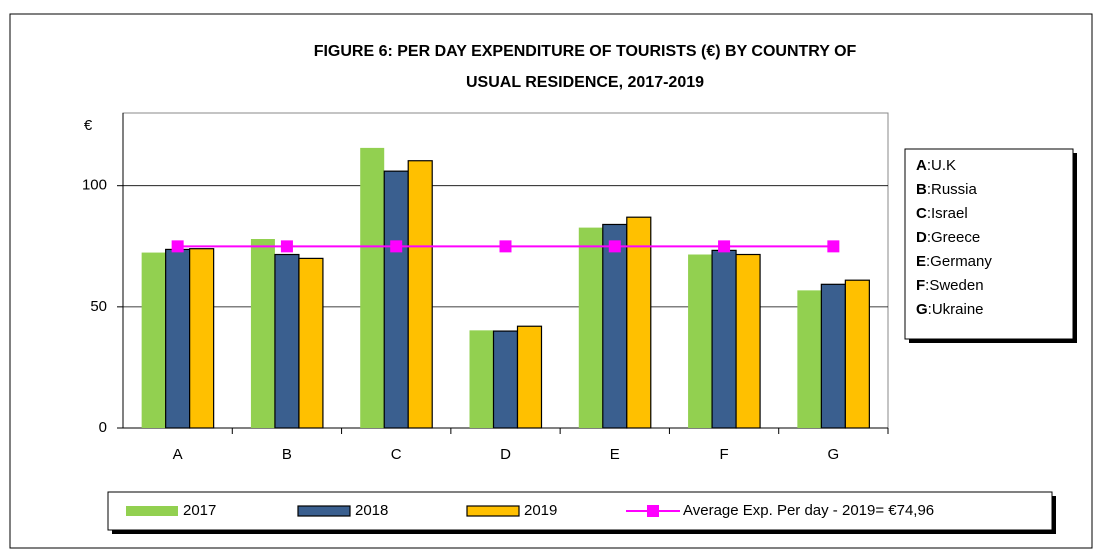 This screenshot has width=1105, height=559. What do you see at coordinates (580, 511) in the screenshot?
I see `legend-box` at bounding box center [580, 511].